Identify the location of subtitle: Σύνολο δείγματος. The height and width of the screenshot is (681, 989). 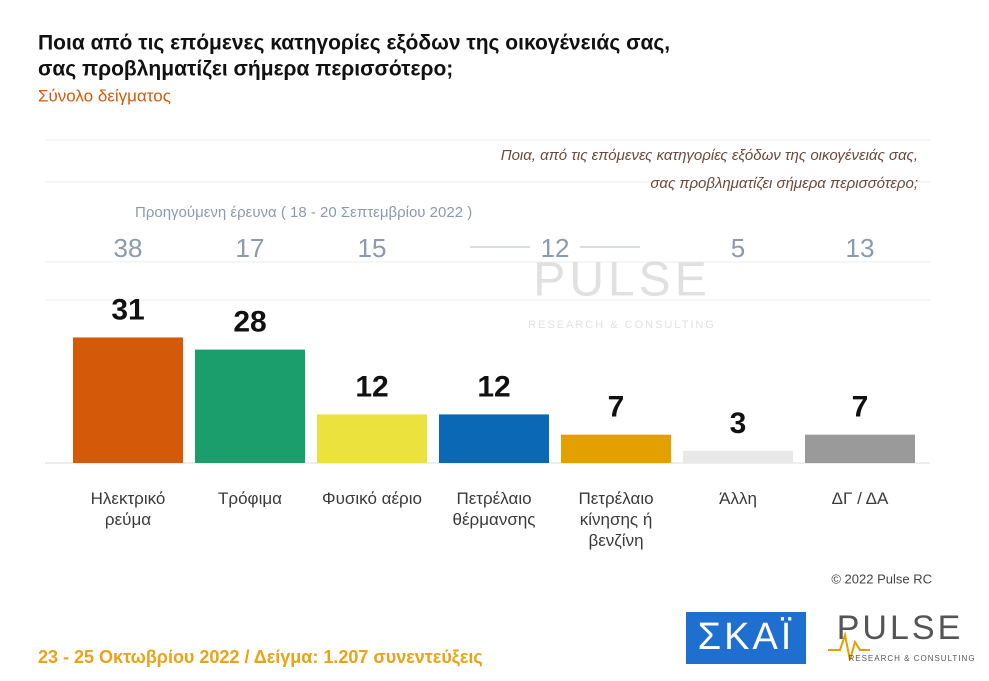
(104, 95).